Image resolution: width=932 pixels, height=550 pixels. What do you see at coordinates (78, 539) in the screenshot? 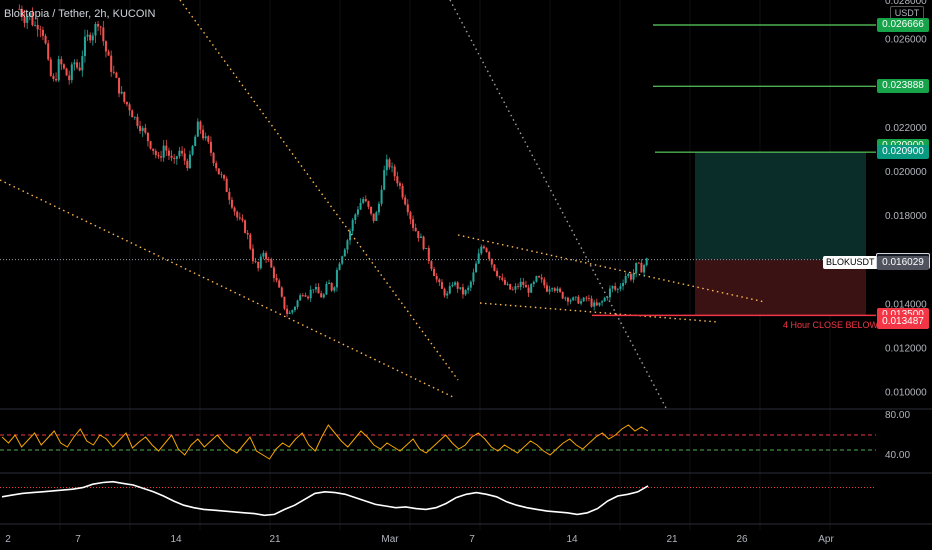
I see `date-tick-label: 7` at bounding box center [78, 539].